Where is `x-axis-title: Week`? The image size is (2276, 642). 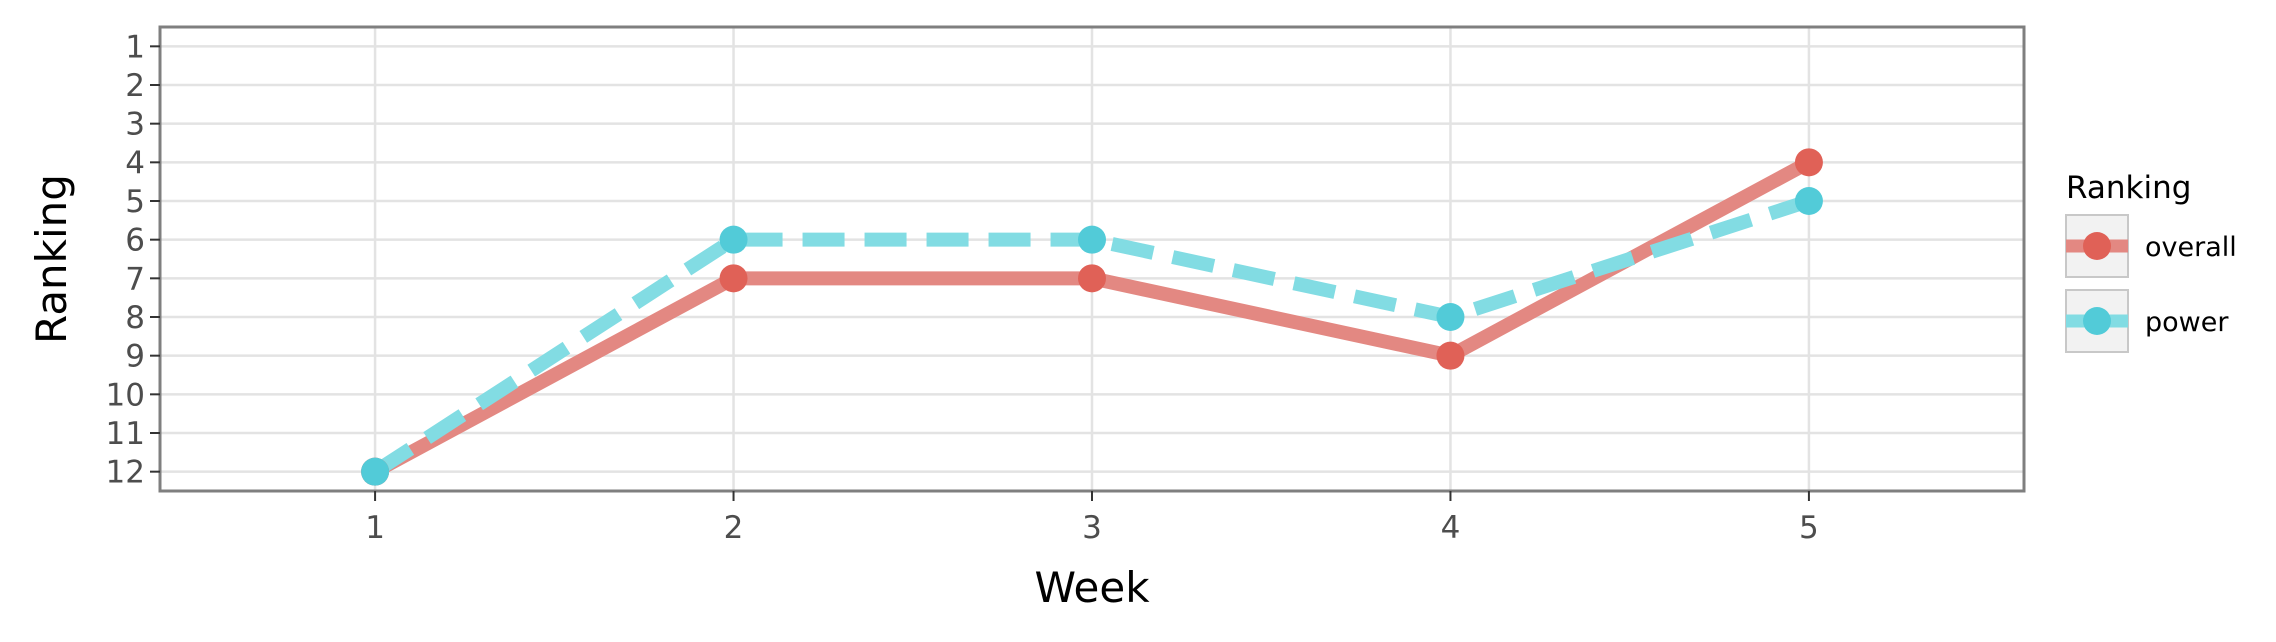 x-axis-title: Week is located at coordinates (1092, 587).